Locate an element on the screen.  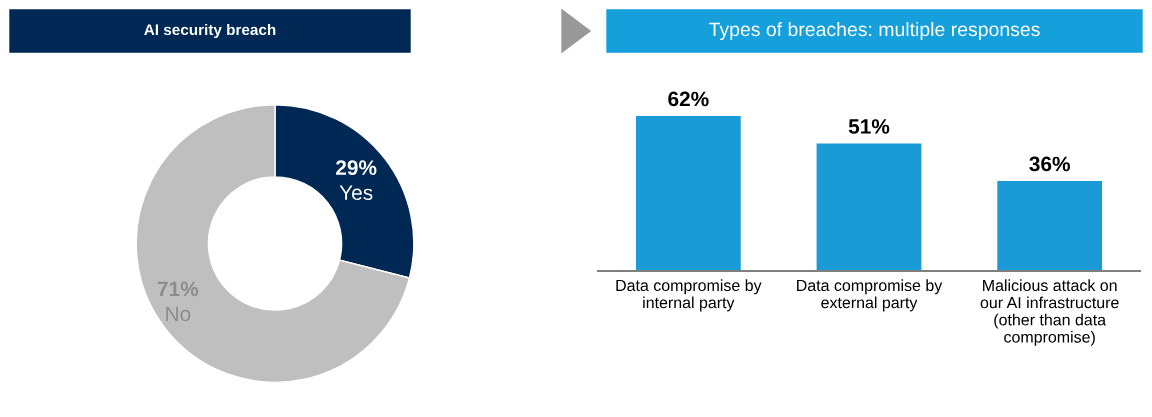
data-label: 51% is located at coordinates (869, 126).